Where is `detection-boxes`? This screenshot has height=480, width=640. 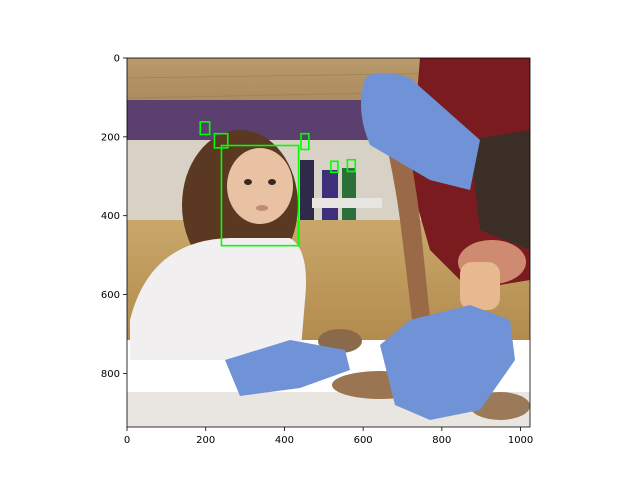 detection-boxes is located at coordinates (278, 184).